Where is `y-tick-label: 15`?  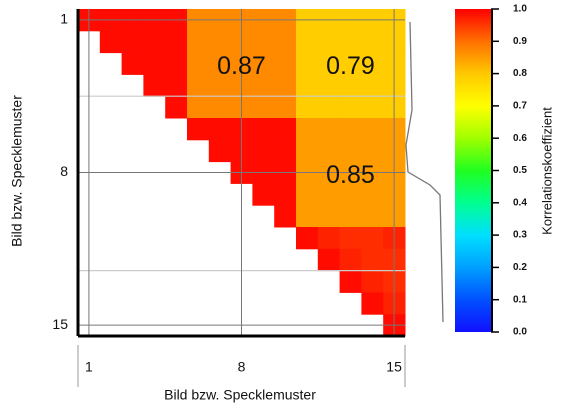 y-tick-label: 15 is located at coordinates (60, 324).